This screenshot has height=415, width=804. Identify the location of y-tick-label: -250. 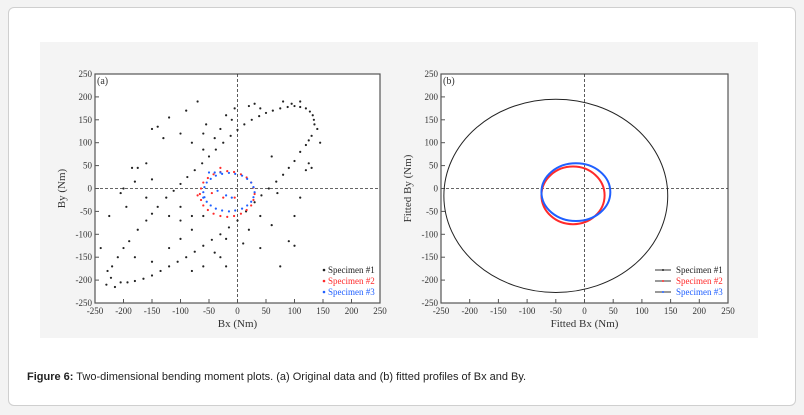
(84, 303).